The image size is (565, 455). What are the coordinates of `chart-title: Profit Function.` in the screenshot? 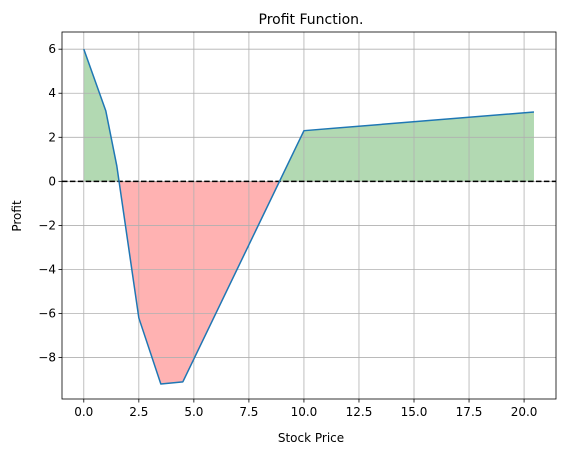 It's located at (311, 20).